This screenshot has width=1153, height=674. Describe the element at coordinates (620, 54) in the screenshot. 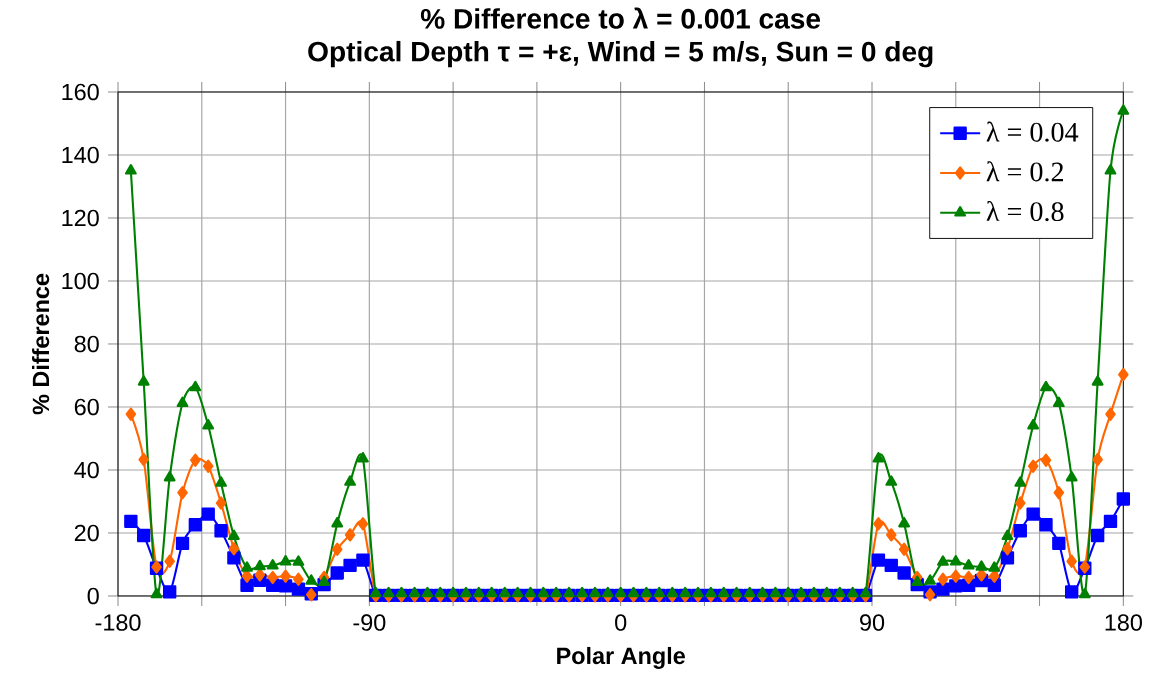

I see `chart-subtitle: Optical Depth τ = +ε, Wind = 5 m/s, Sun = 0 deg` at that location.